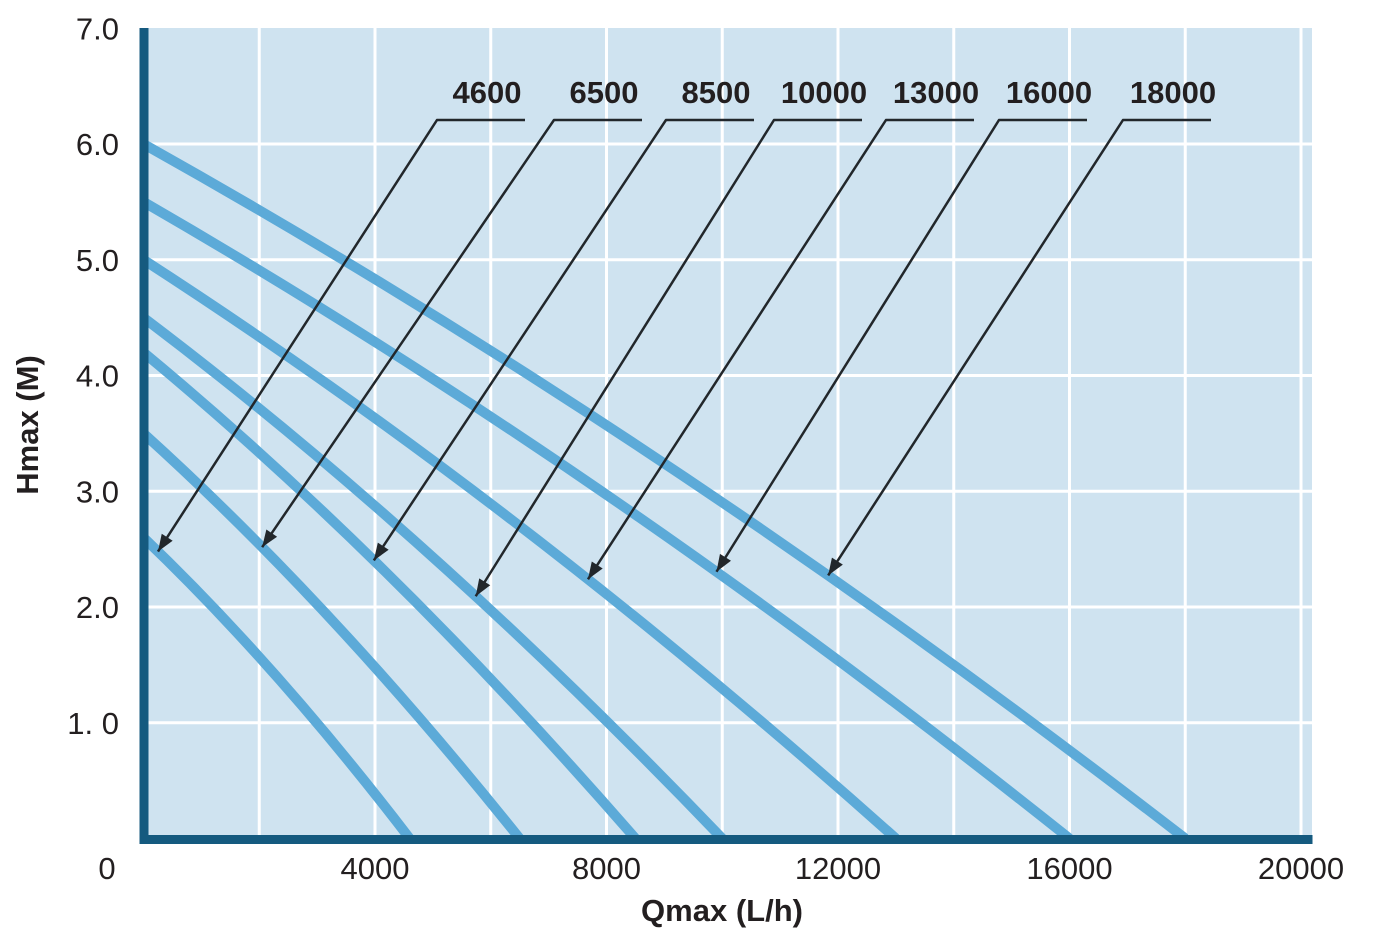 The height and width of the screenshot is (945, 1382). Describe the element at coordinates (97, 607) in the screenshot. I see `y-tick-label: 2.0` at that location.